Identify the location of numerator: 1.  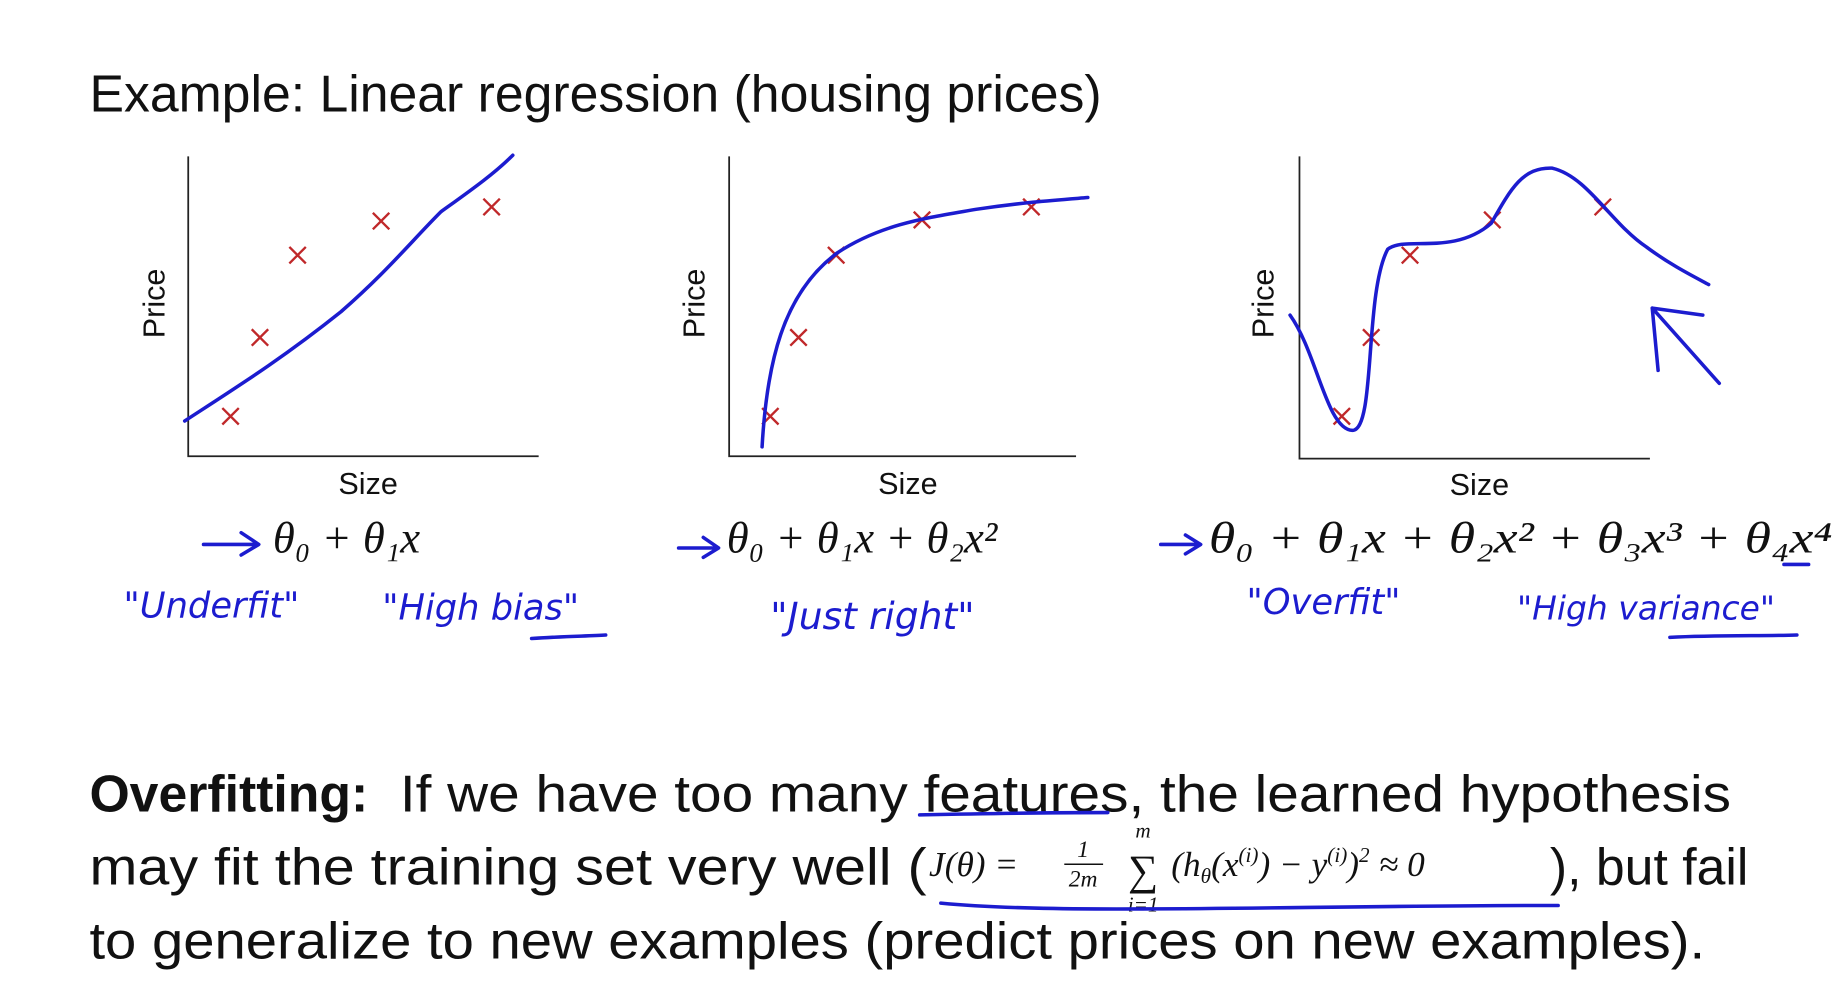
(1083, 850).